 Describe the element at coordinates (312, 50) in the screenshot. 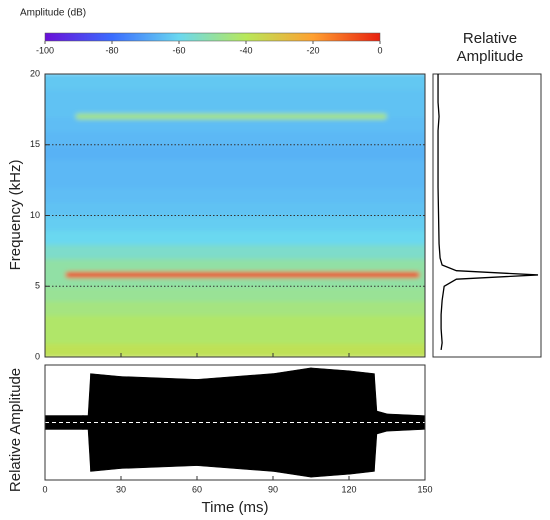

I see `colorbar-tick-label: -20` at that location.